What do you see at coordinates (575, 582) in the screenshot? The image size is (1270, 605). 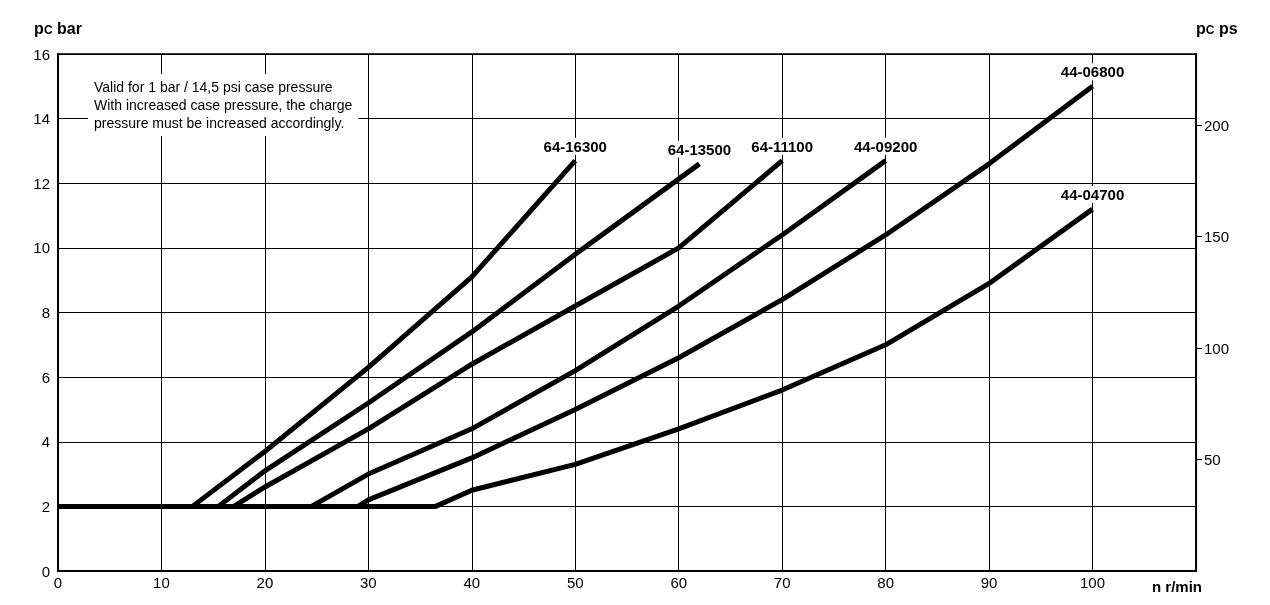 I see `x-tick-label: 50` at bounding box center [575, 582].